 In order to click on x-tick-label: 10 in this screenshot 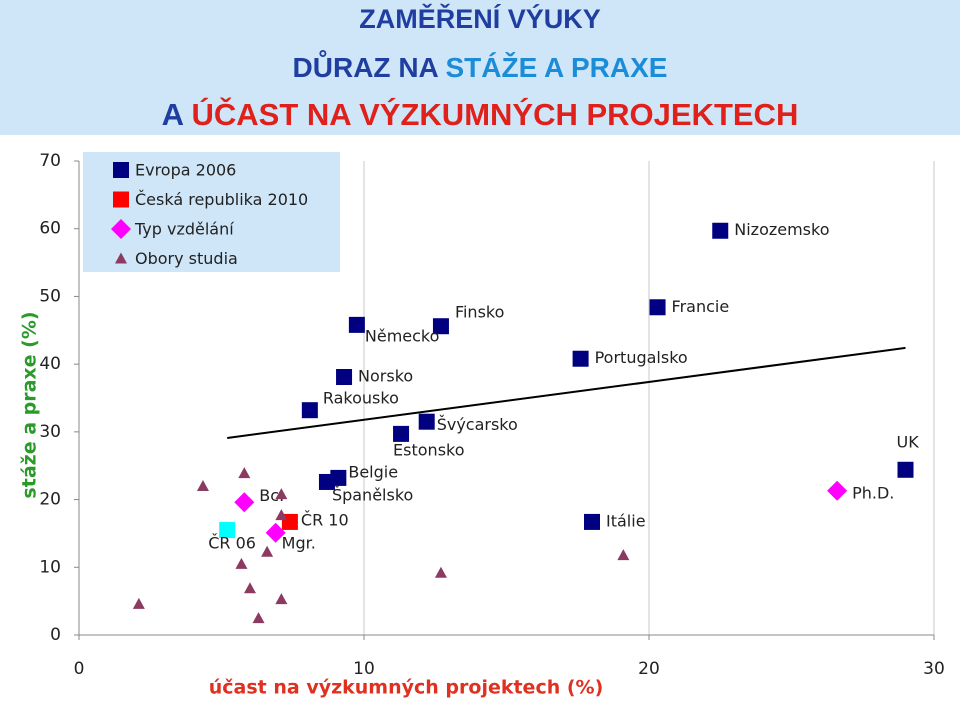, I will do `click(364, 669)`.